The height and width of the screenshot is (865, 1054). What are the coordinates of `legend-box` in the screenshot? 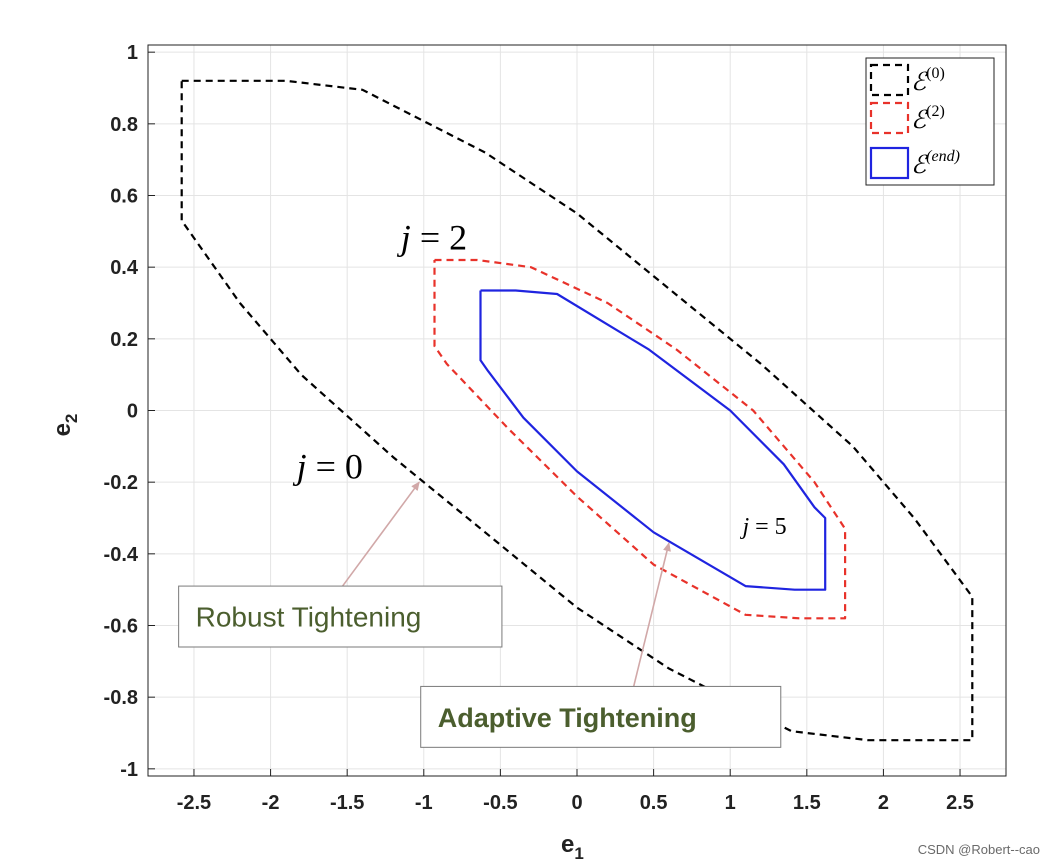 It's located at (930, 121).